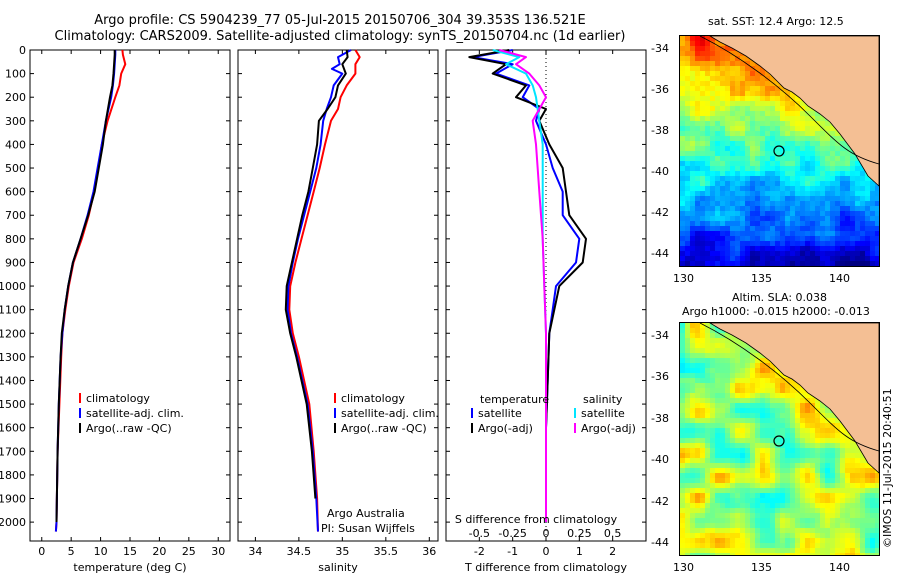  What do you see at coordinates (101, 551) in the screenshot?
I see `x-tick-label: 10` at bounding box center [101, 551].